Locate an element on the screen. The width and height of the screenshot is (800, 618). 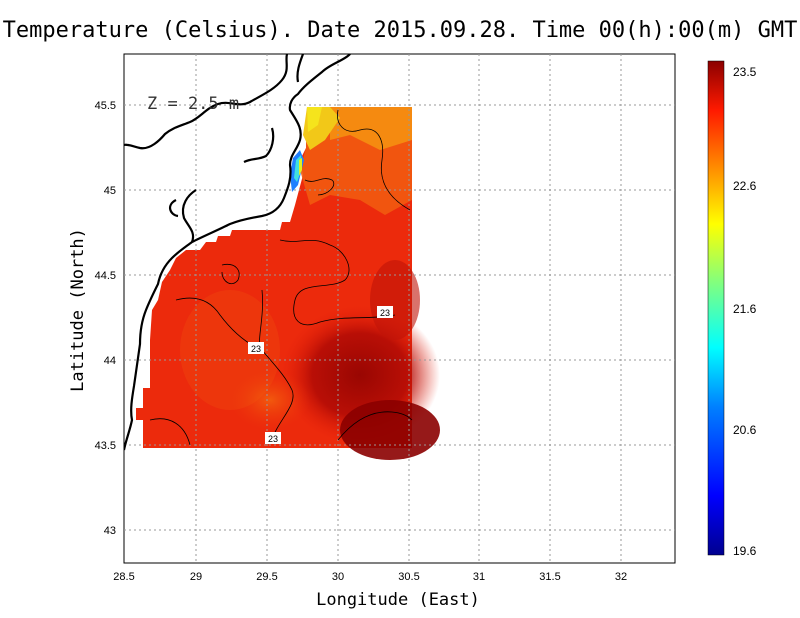
x-tick-labels: 28.5 29 29.5 30 30.5 31 31.5 32 is located at coordinates (370, 577).